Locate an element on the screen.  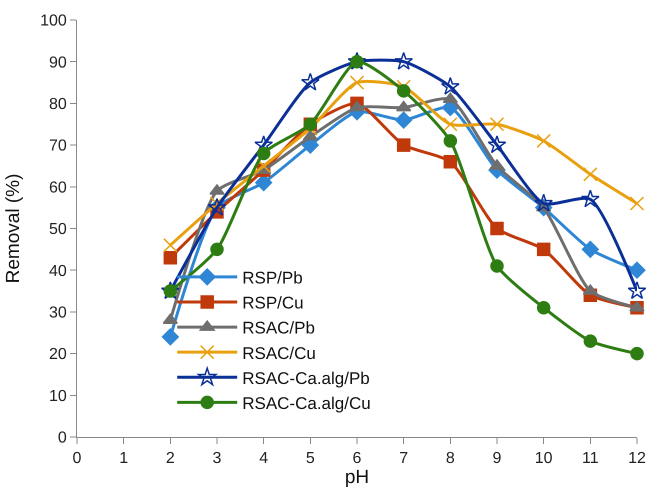
x-tick-label: 0 is located at coordinates (77, 459).